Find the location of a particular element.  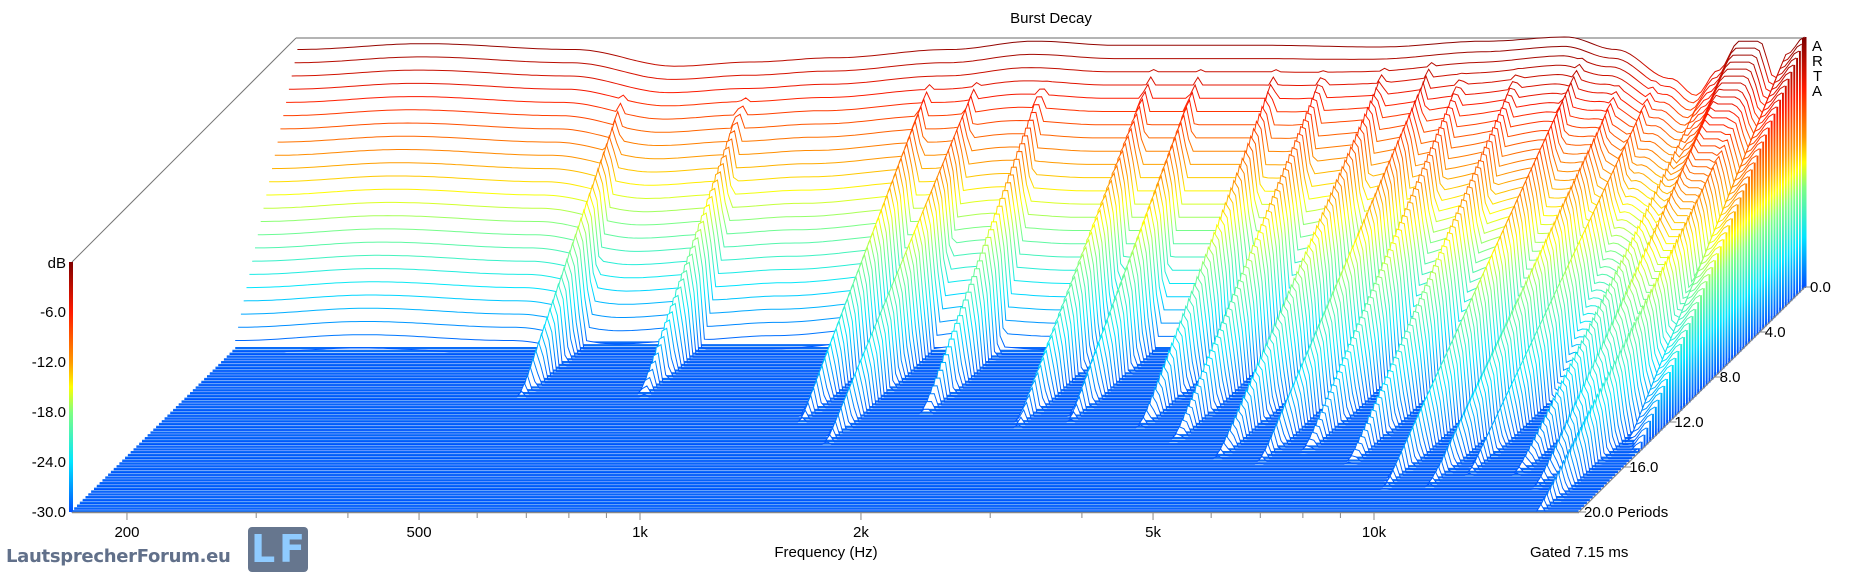

db-colorbar is located at coordinates (71, 387).